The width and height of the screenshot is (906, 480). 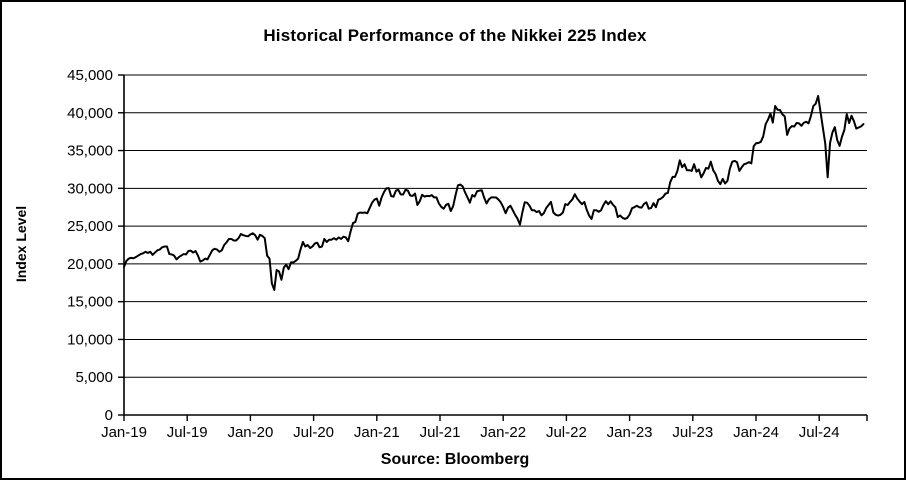 I want to click on y-tick-label: 30,000, so click(x=90, y=188).